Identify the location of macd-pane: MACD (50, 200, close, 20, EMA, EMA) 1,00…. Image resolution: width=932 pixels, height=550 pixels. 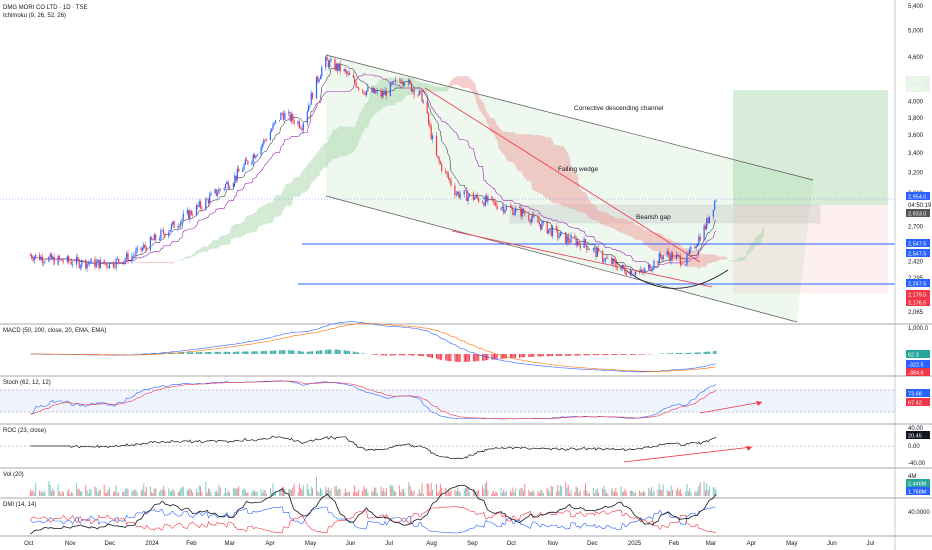
(466, 347).